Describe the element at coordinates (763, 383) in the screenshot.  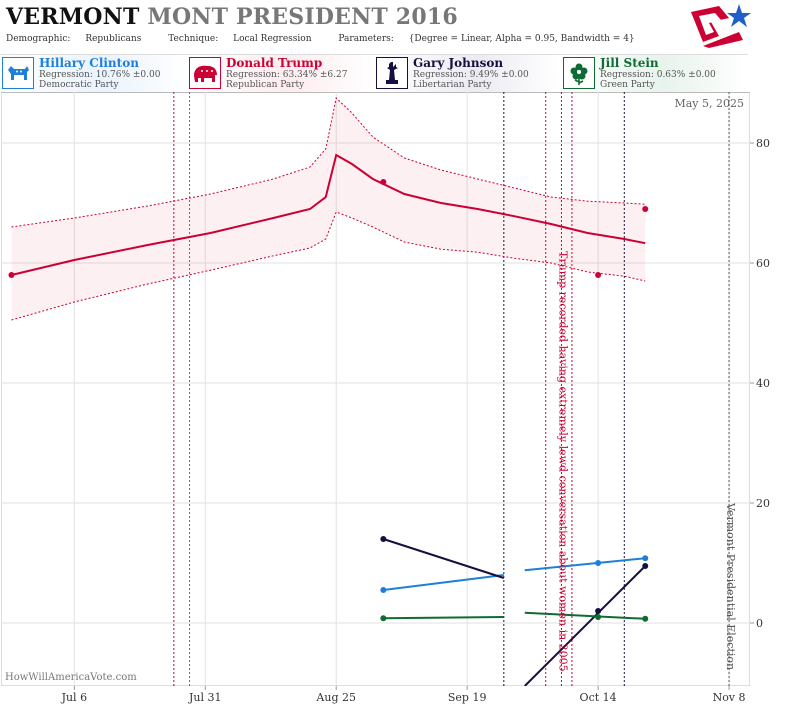
I see `y-tick-label: 40` at that location.